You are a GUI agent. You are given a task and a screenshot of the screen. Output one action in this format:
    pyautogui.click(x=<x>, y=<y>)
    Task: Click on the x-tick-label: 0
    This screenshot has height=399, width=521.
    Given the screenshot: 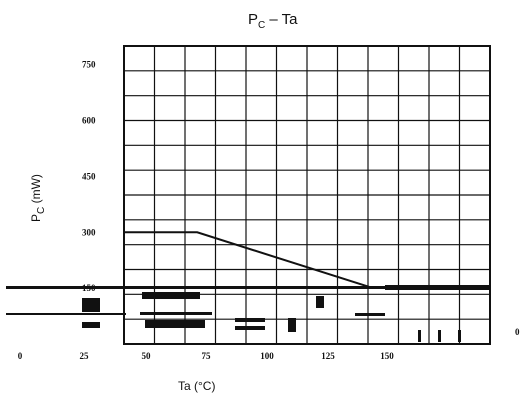 What is the action you would take?
    pyautogui.click(x=20, y=356)
    